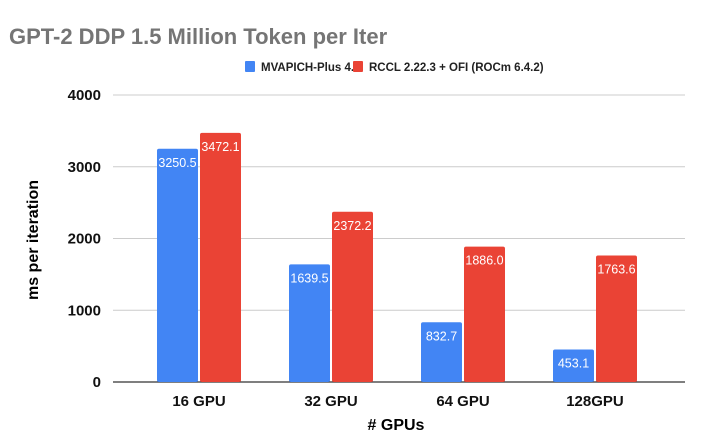 Image resolution: width=706 pixels, height=437 pixels. What do you see at coordinates (177, 163) in the screenshot?
I see `data-label: 3250.5` at bounding box center [177, 163].